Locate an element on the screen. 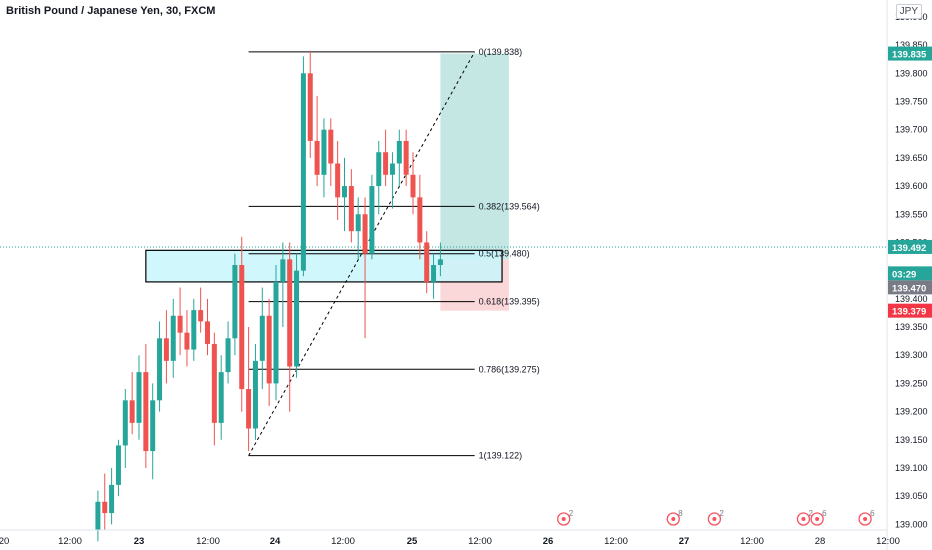 This screenshot has width=932, height=550. x-tick-label: 28 is located at coordinates (820, 541).